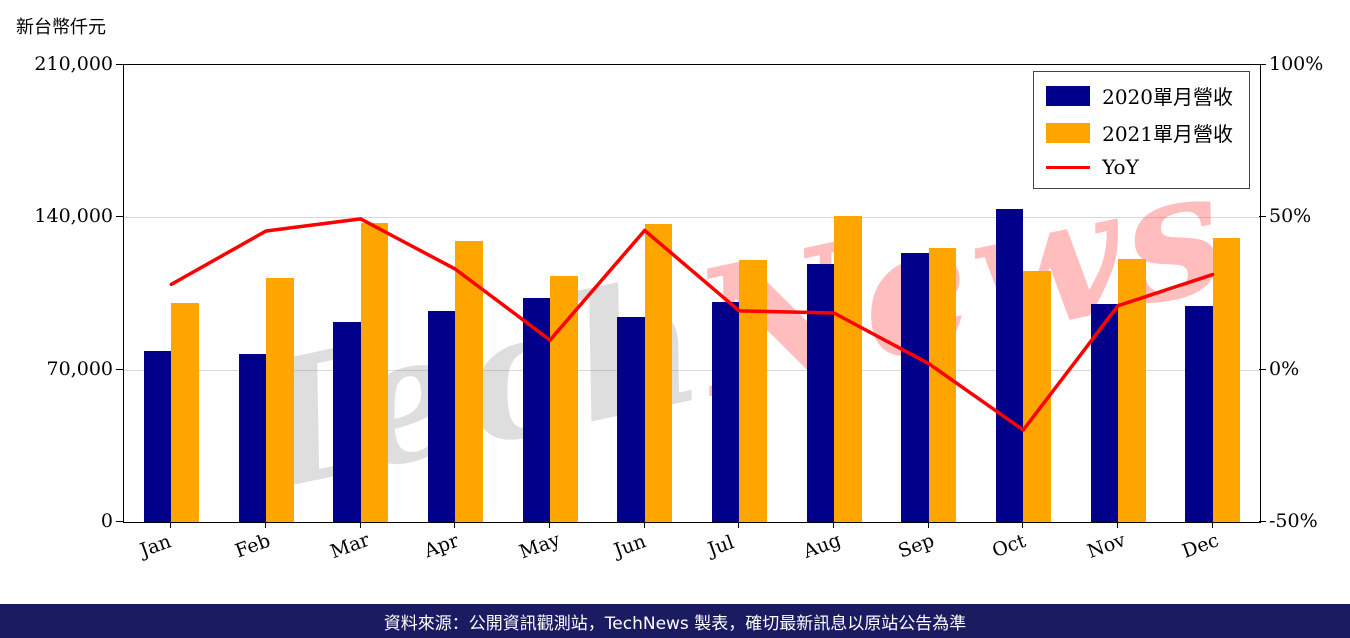 The width and height of the screenshot is (1350, 638). Describe the element at coordinates (73, 64) in the screenshot. I see `left-axis-tick-label: 210,000` at that location.